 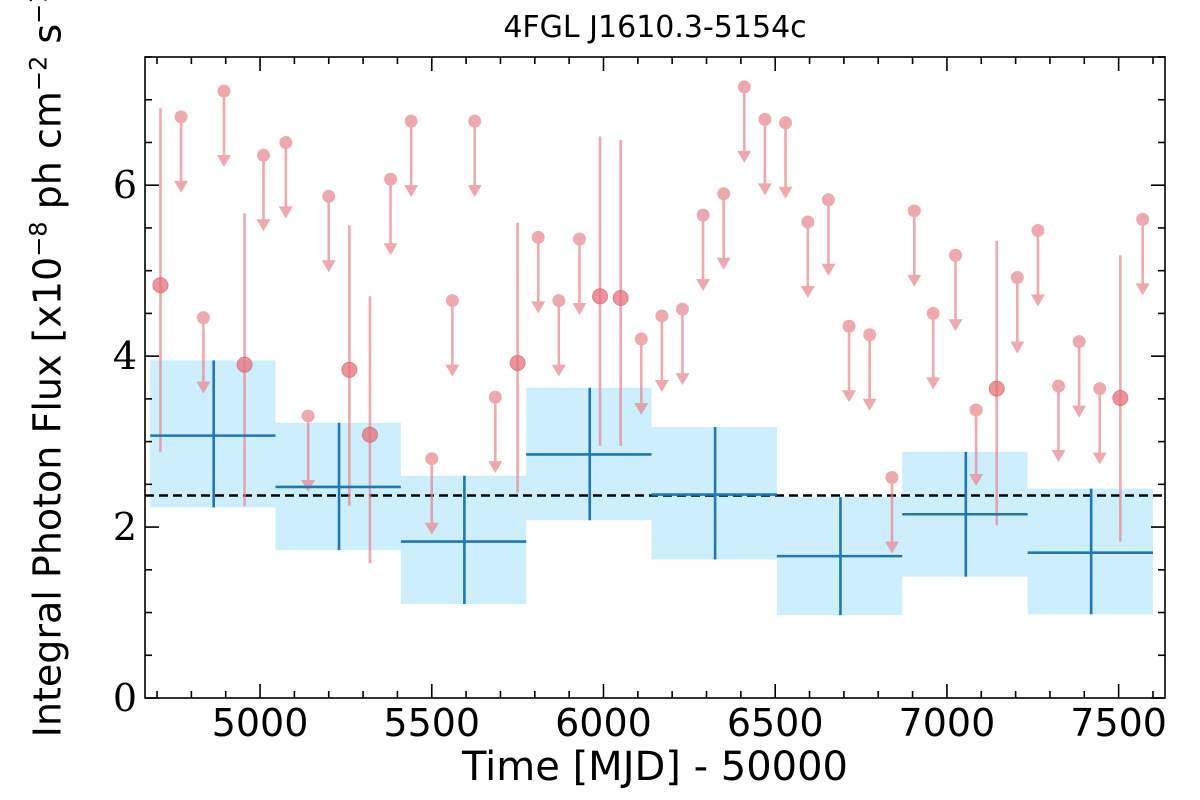 I want to click on x-tick-label-2: 6000, so click(x=603, y=723).